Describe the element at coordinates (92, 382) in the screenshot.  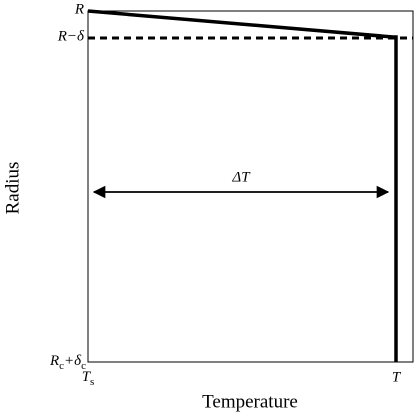
I see `label-sub: s` at that location.